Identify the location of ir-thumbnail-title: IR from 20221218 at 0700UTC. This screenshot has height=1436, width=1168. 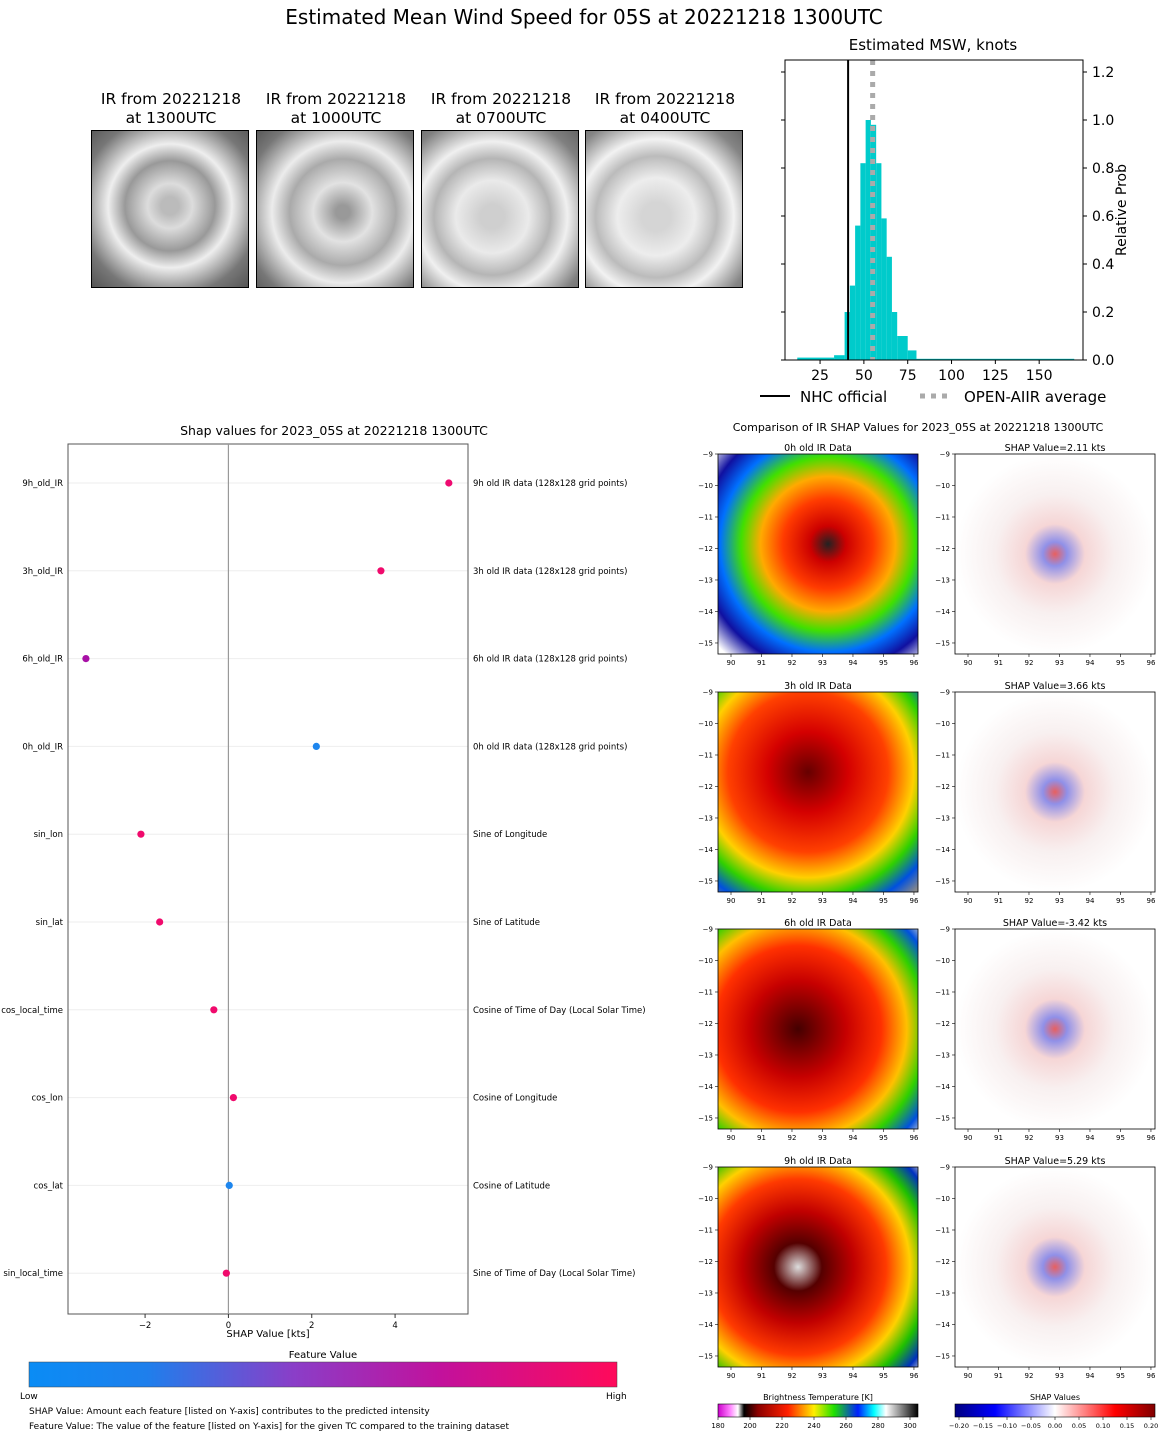
(501, 108).